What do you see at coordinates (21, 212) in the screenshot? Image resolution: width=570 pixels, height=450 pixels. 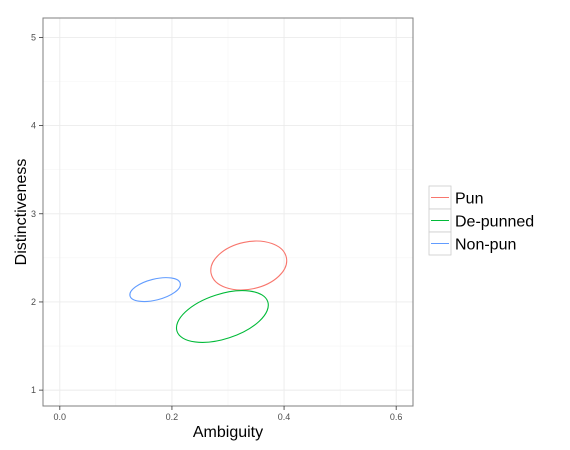 I see `y-axis-title: Distinctiveness` at bounding box center [21, 212].